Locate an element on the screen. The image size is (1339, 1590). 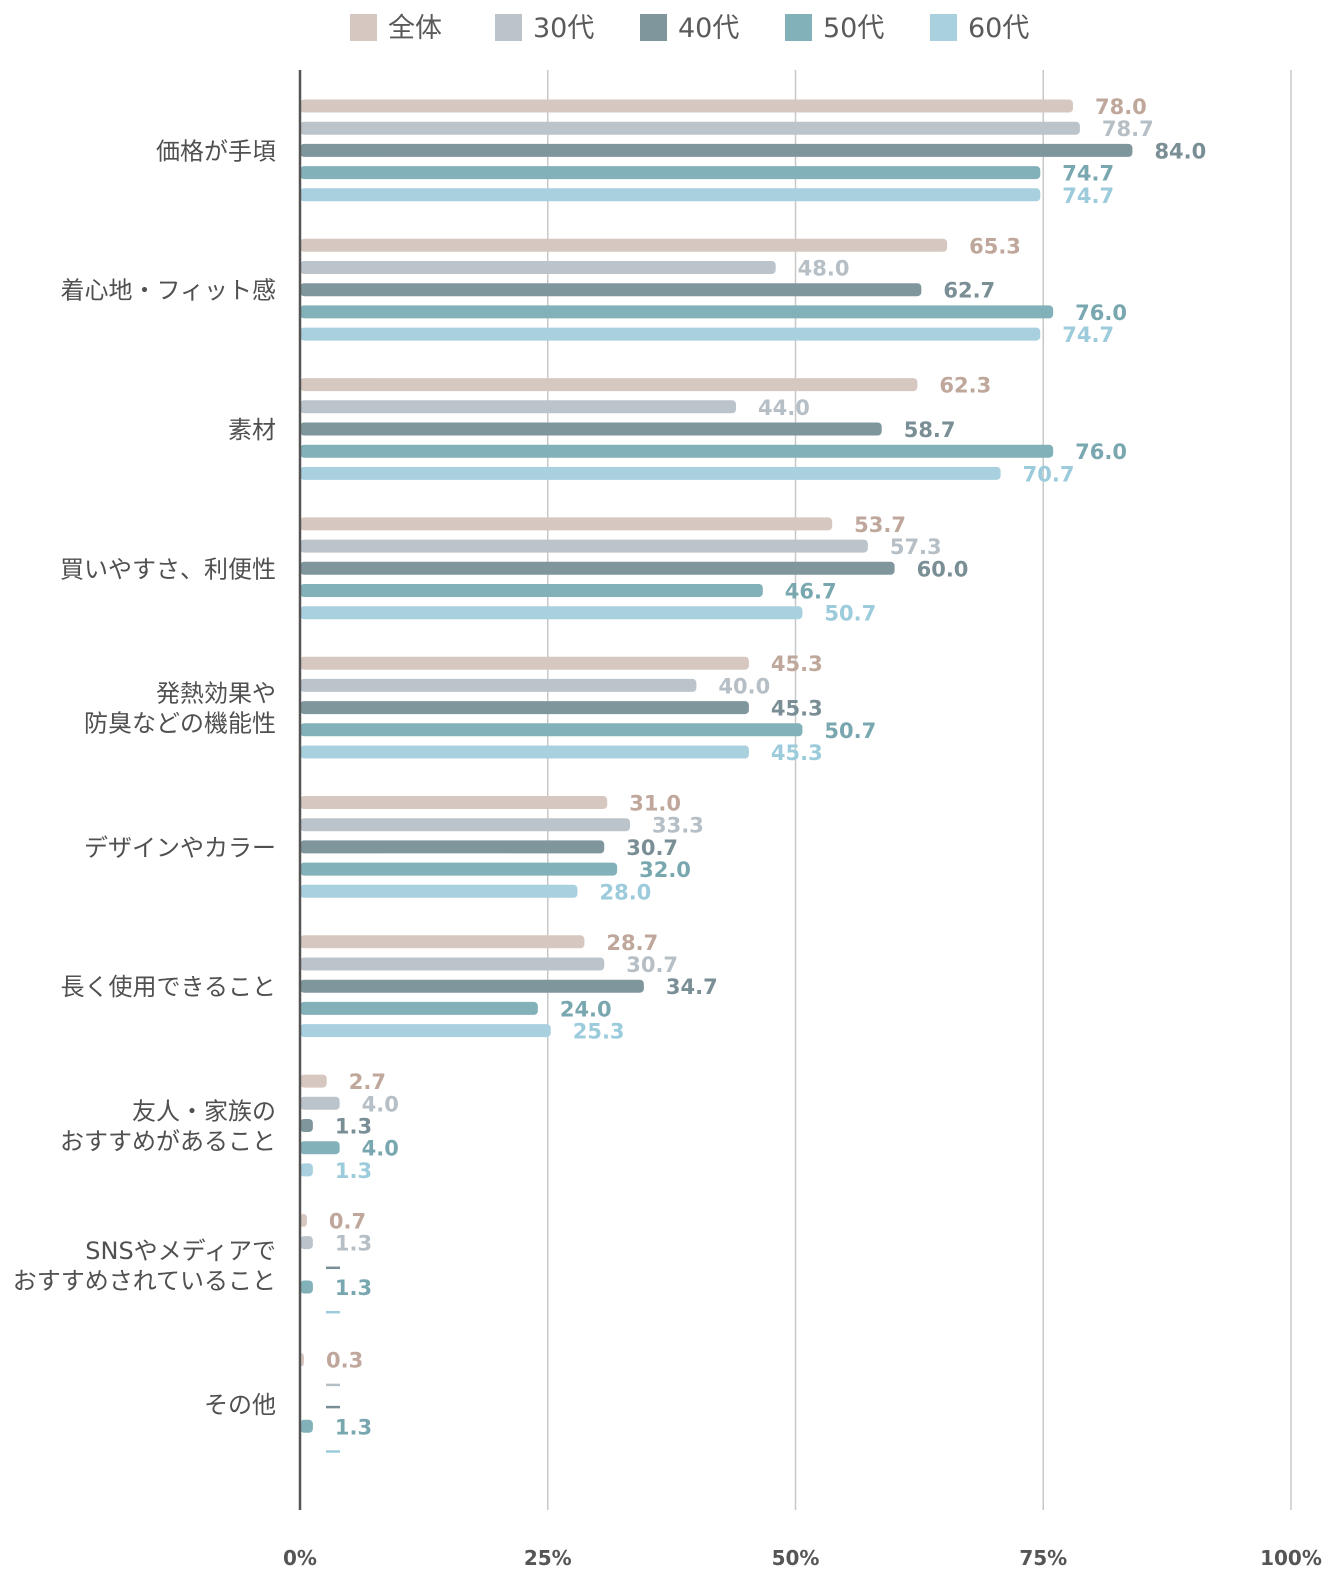
category-label-8-1: おすすめされていること is located at coordinates (144, 1281).